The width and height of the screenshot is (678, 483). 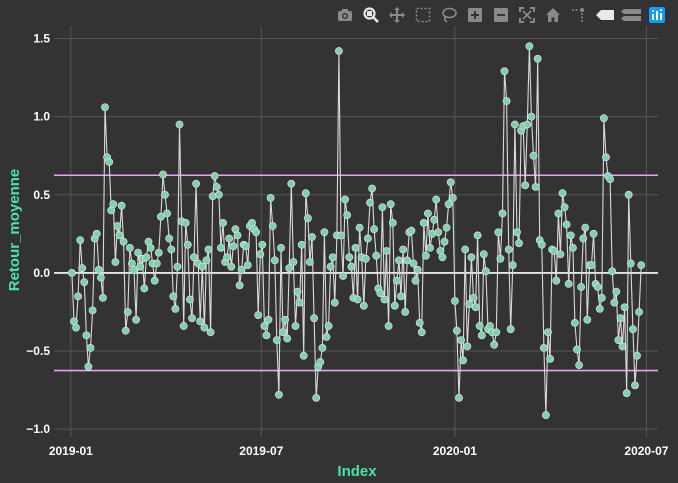 What do you see at coordinates (345, 15) in the screenshot?
I see `camera-icon` at bounding box center [345, 15].